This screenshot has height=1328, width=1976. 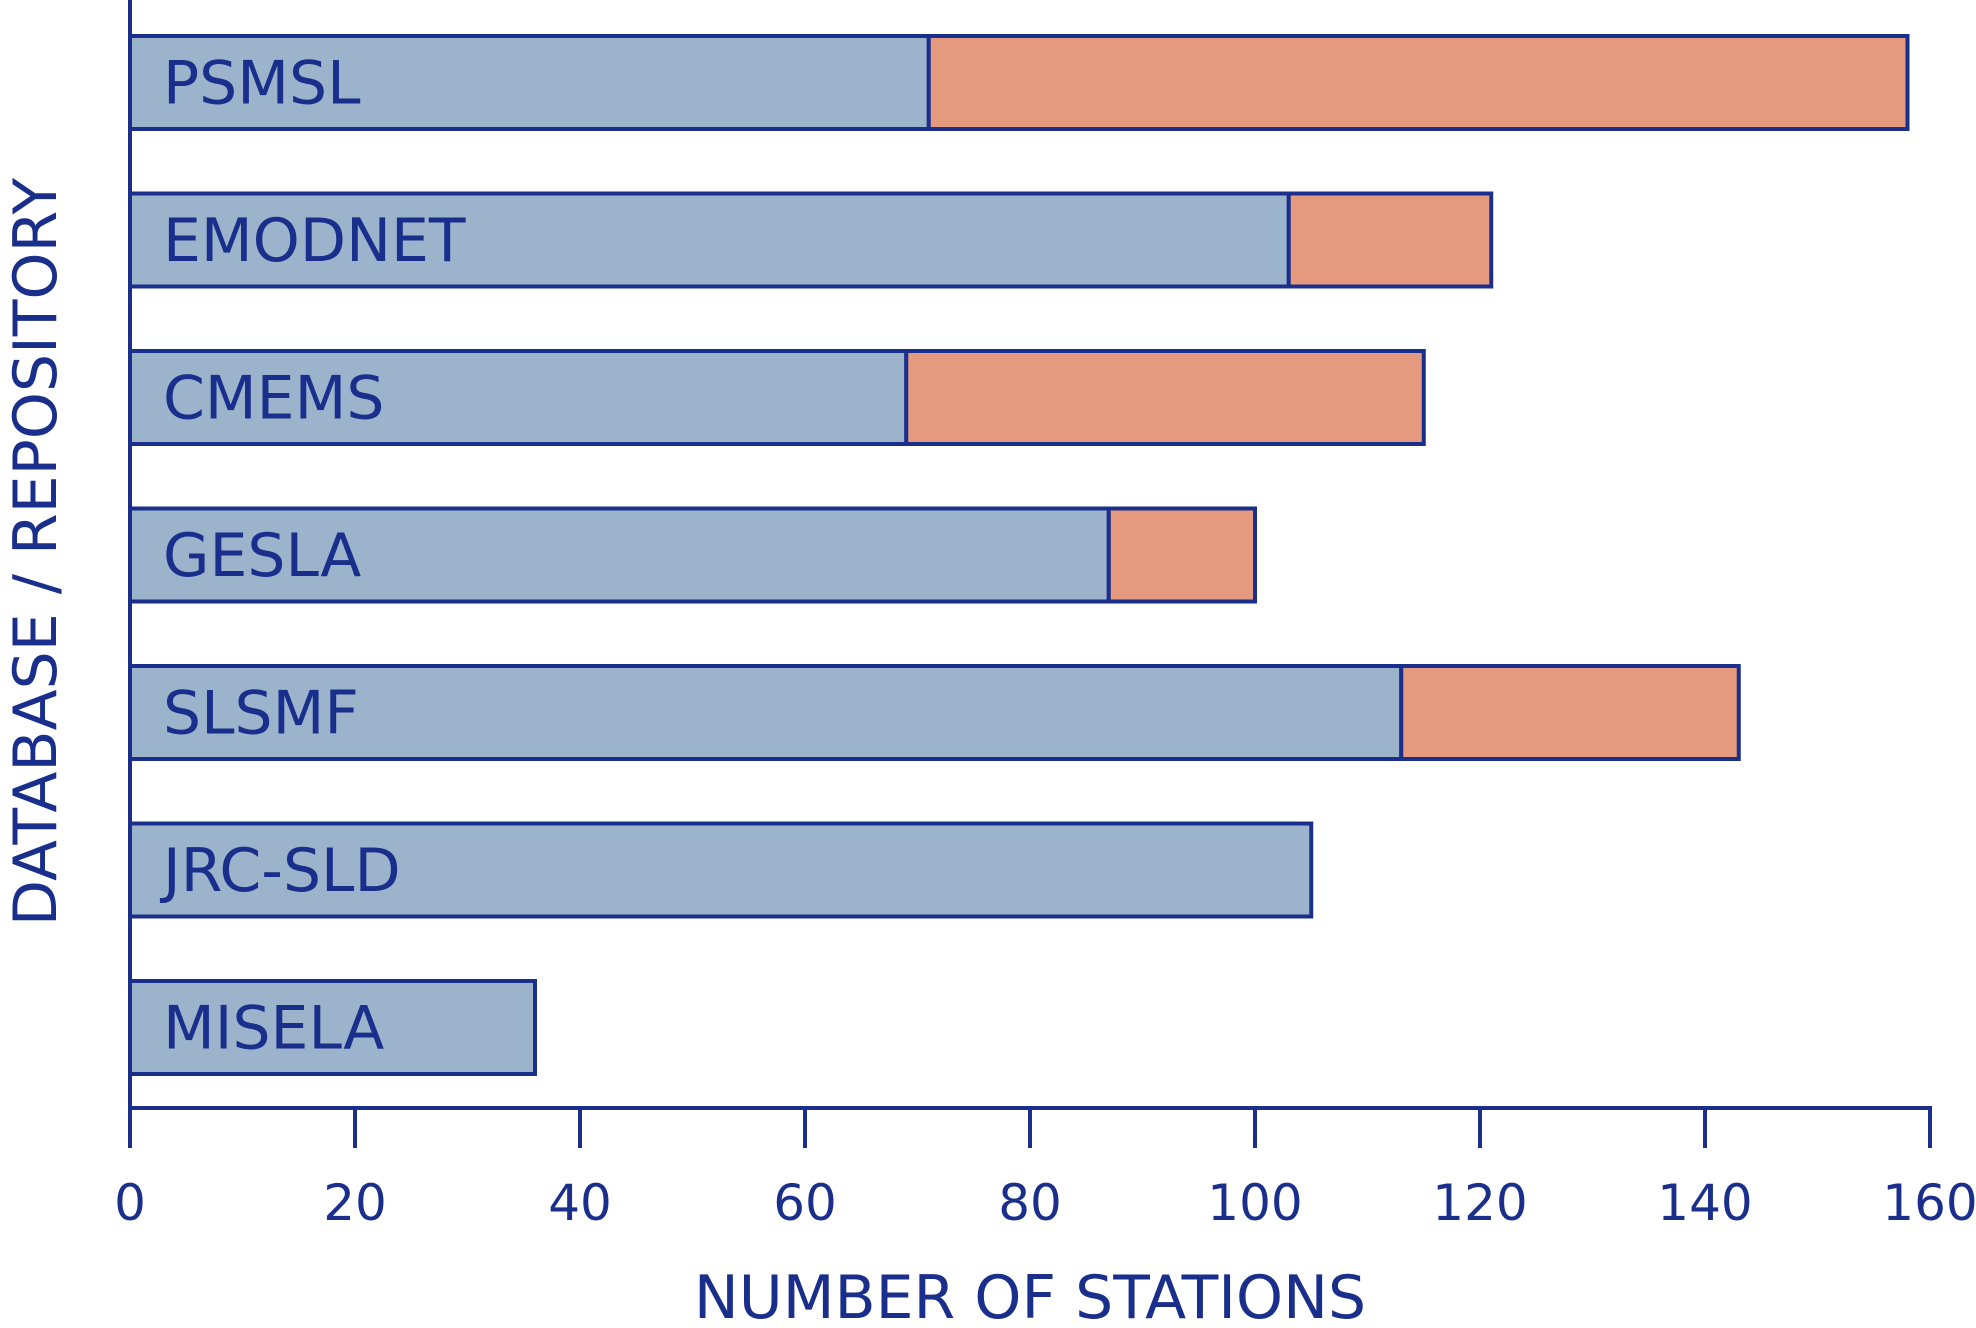 What do you see at coordinates (36, 552) in the screenshot?
I see `y-axis-title: DATABASE / REPOSITORY` at bounding box center [36, 552].